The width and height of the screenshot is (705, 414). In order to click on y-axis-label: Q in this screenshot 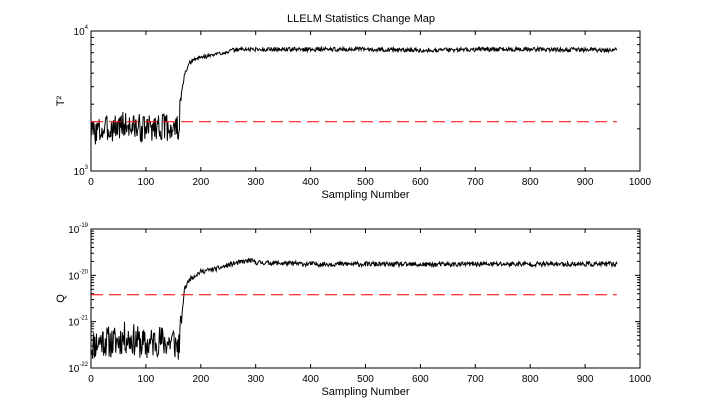, I will do `click(61, 298)`.